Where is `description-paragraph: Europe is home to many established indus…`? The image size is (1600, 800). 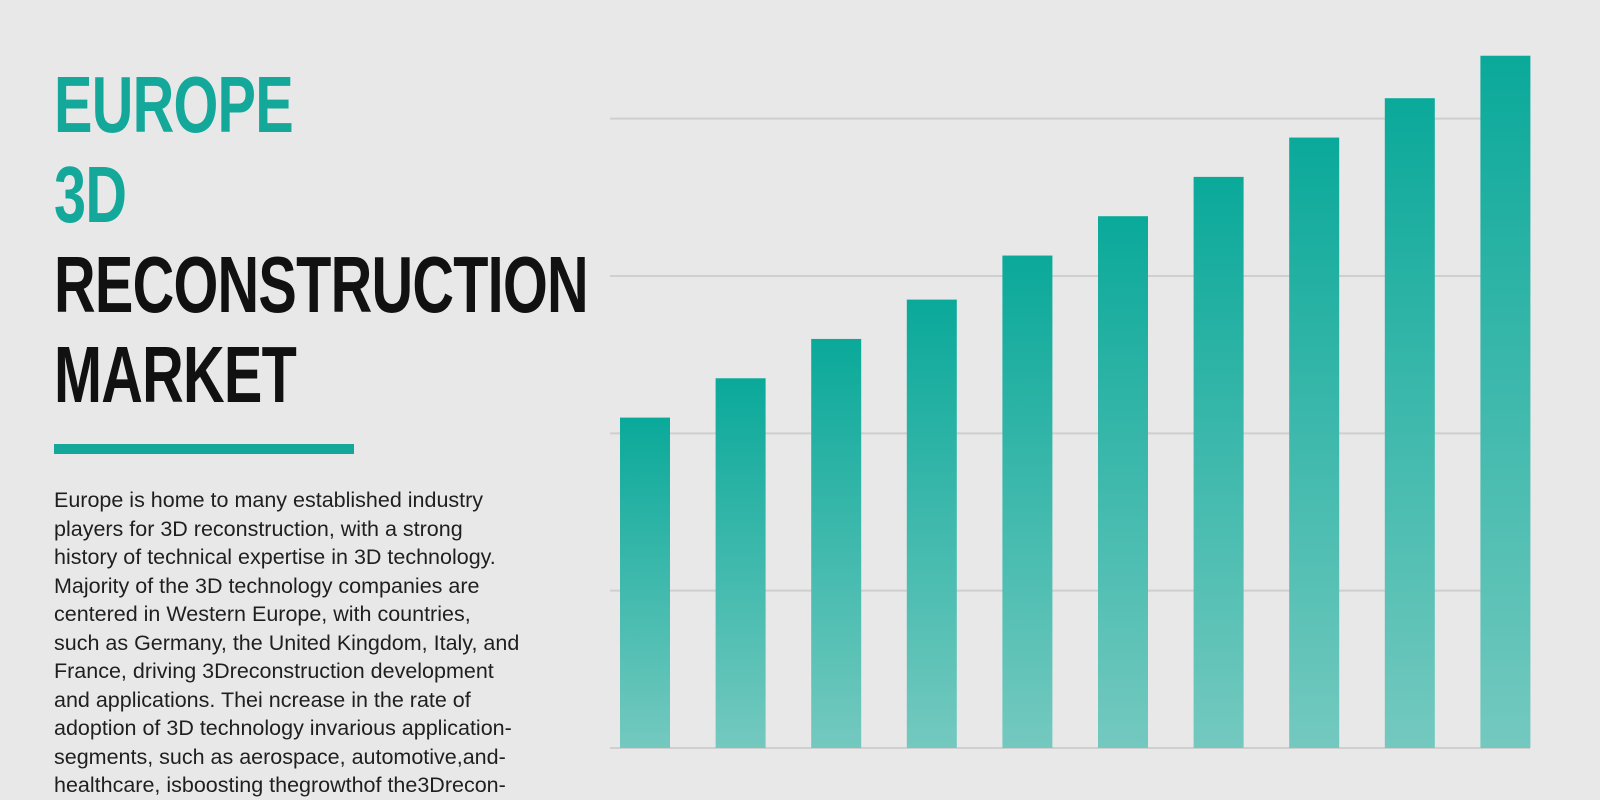
description-paragraph: Europe is home to many established indus… is located at coordinates (287, 642).